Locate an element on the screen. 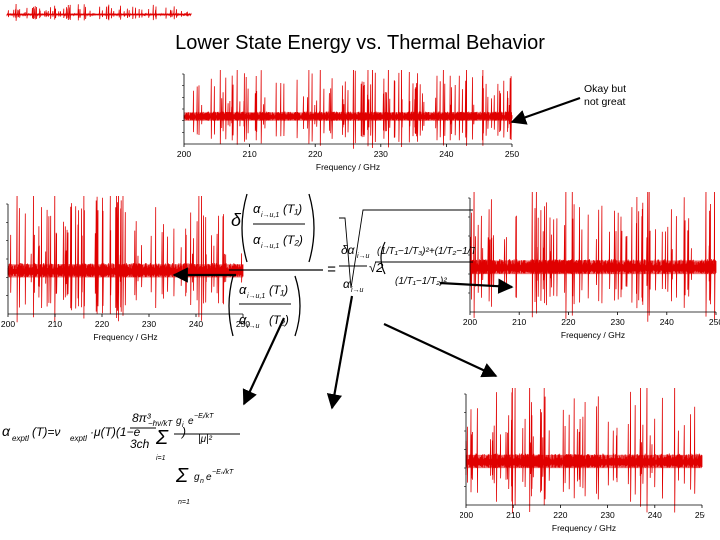 This screenshot has width=720, height=540. callout-text: Okay but not great is located at coordinates (619, 96).